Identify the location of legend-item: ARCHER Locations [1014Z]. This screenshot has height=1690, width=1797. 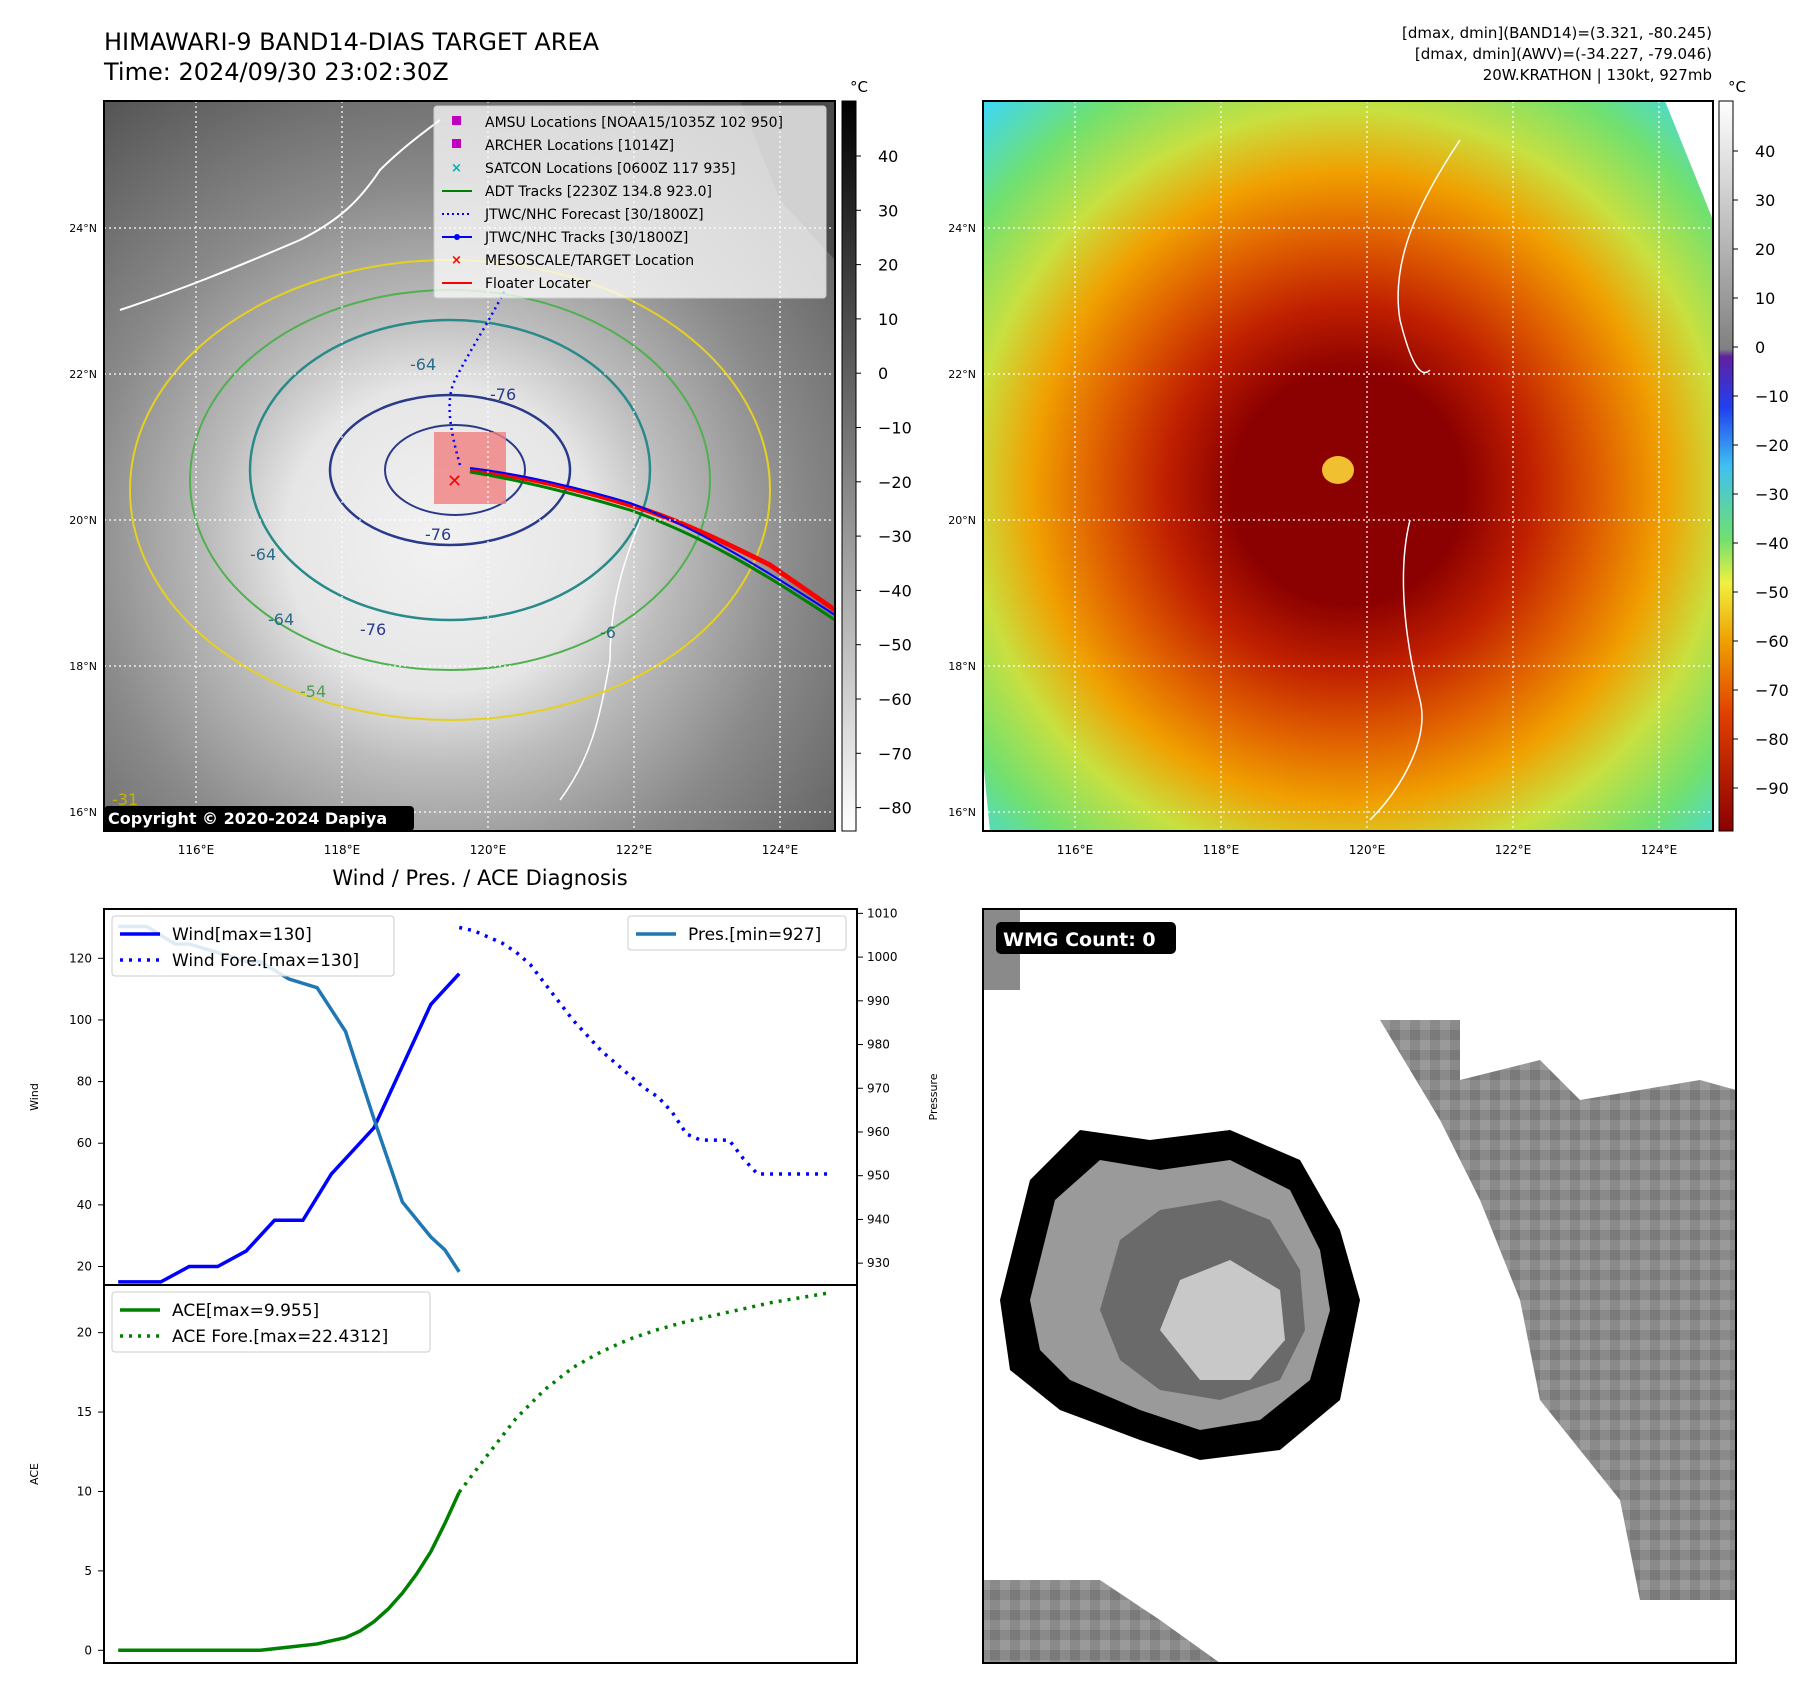
(563, 146).